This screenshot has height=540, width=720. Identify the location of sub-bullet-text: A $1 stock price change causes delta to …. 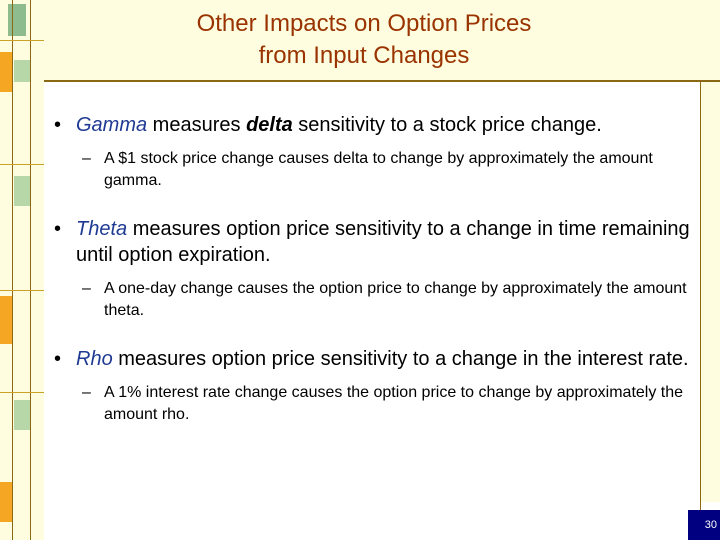
(378, 169).